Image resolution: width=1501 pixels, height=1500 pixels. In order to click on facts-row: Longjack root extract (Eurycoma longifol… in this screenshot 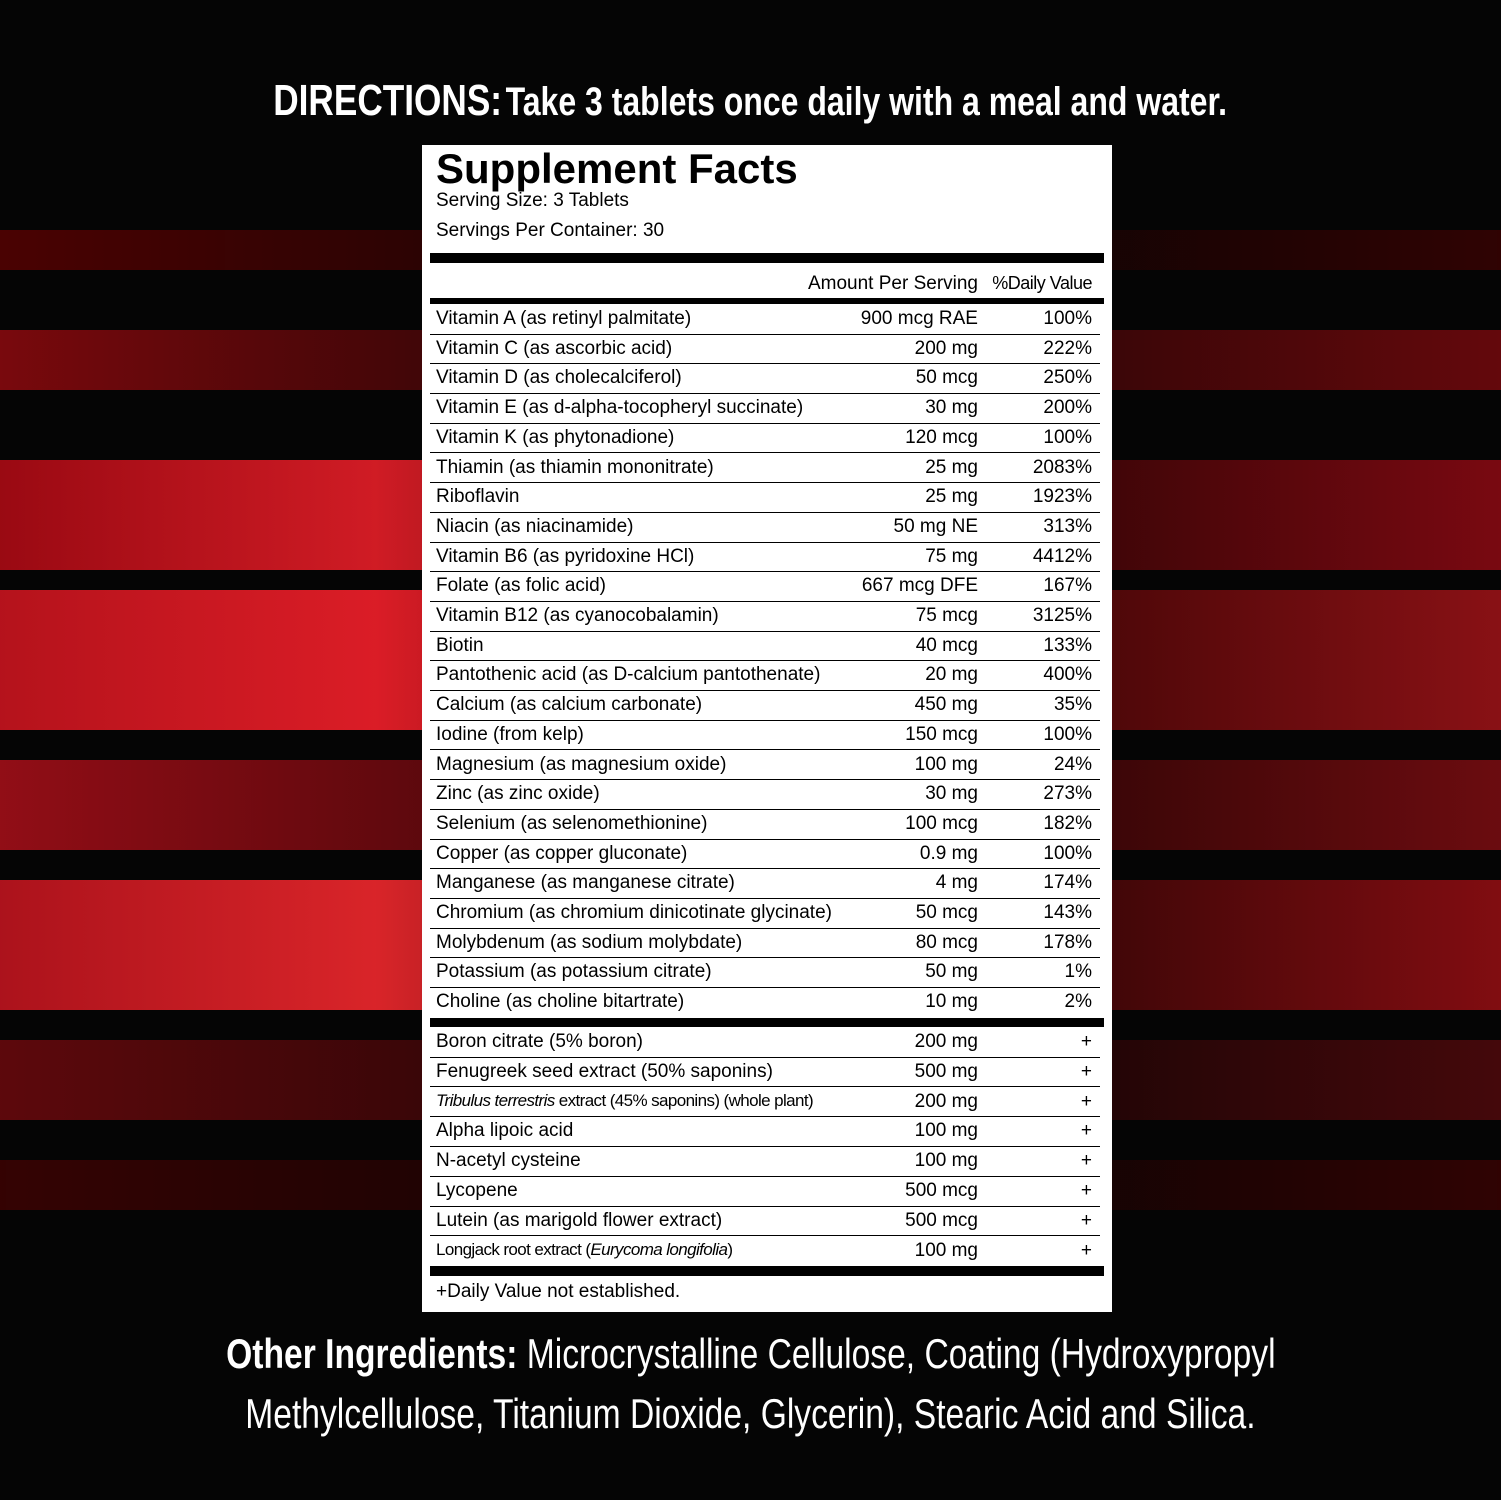, I will do `click(765, 1251)`.